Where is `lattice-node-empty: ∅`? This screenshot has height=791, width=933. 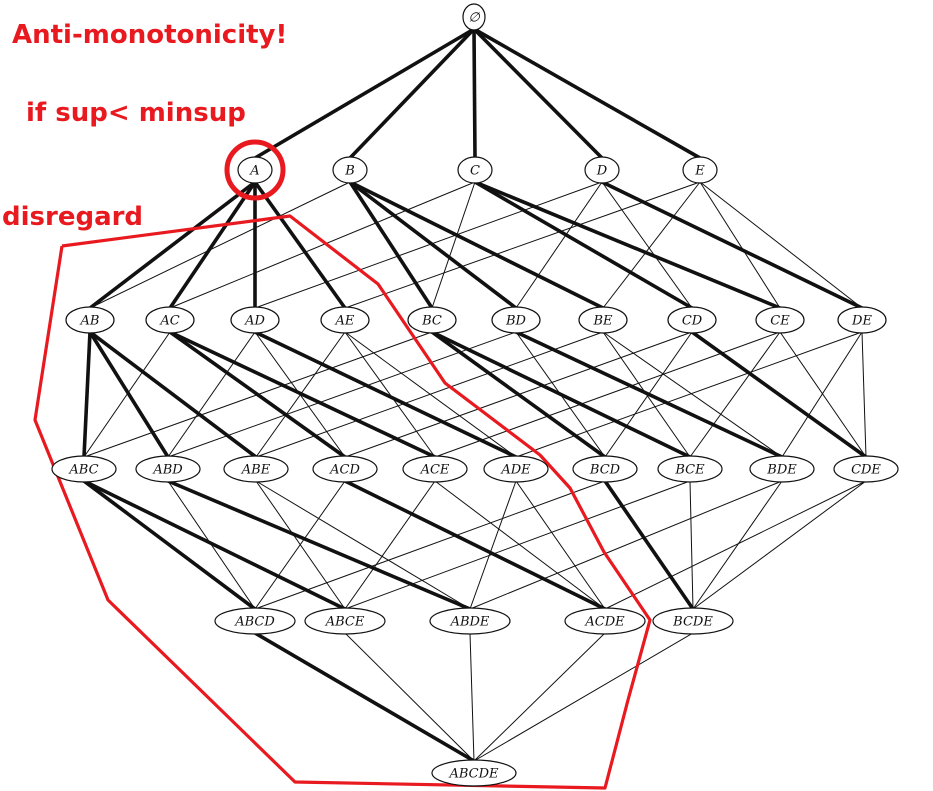 lattice-node-empty: ∅ is located at coordinates (474, 17).